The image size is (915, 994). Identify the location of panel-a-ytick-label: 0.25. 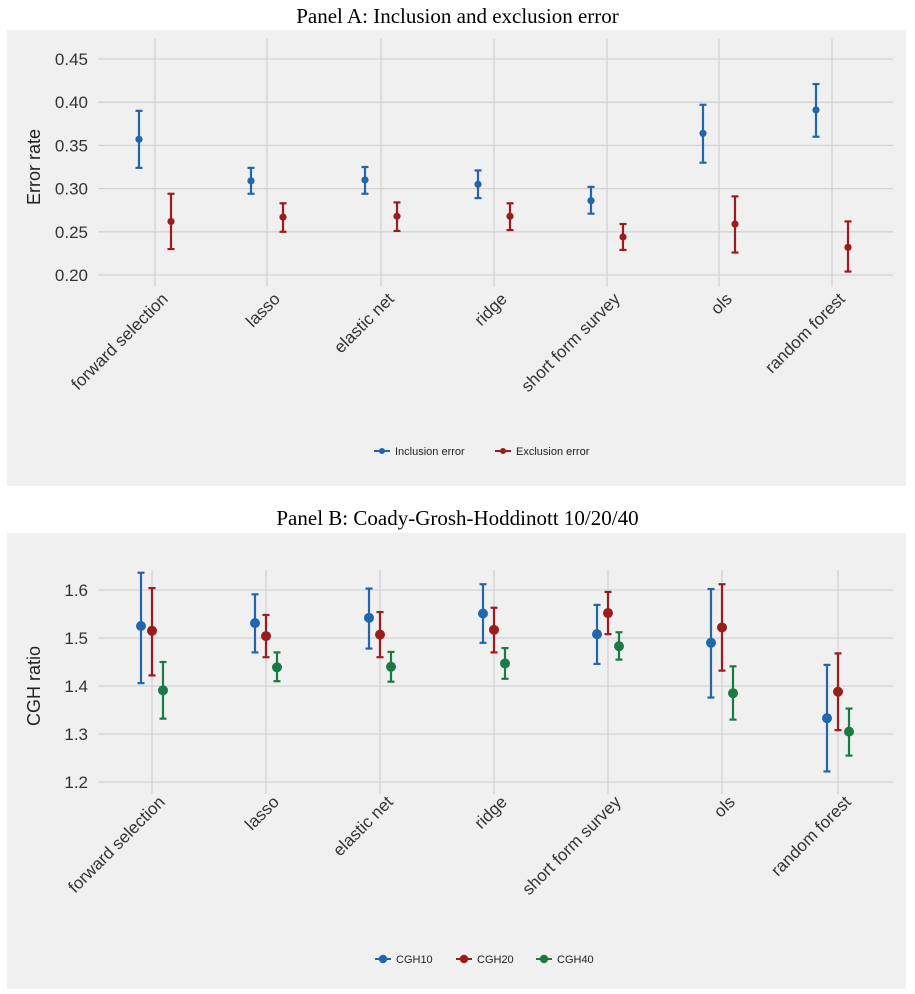
(71, 232).